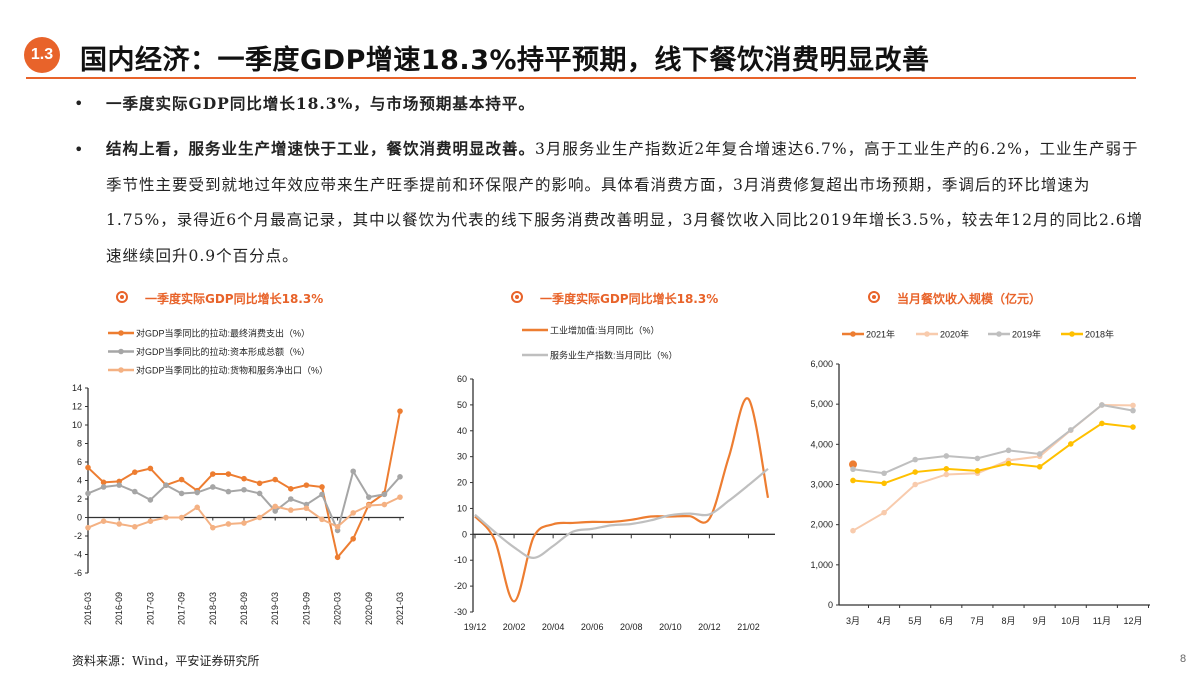  I want to click on x-tick-label: 2019-03, so click(275, 608).